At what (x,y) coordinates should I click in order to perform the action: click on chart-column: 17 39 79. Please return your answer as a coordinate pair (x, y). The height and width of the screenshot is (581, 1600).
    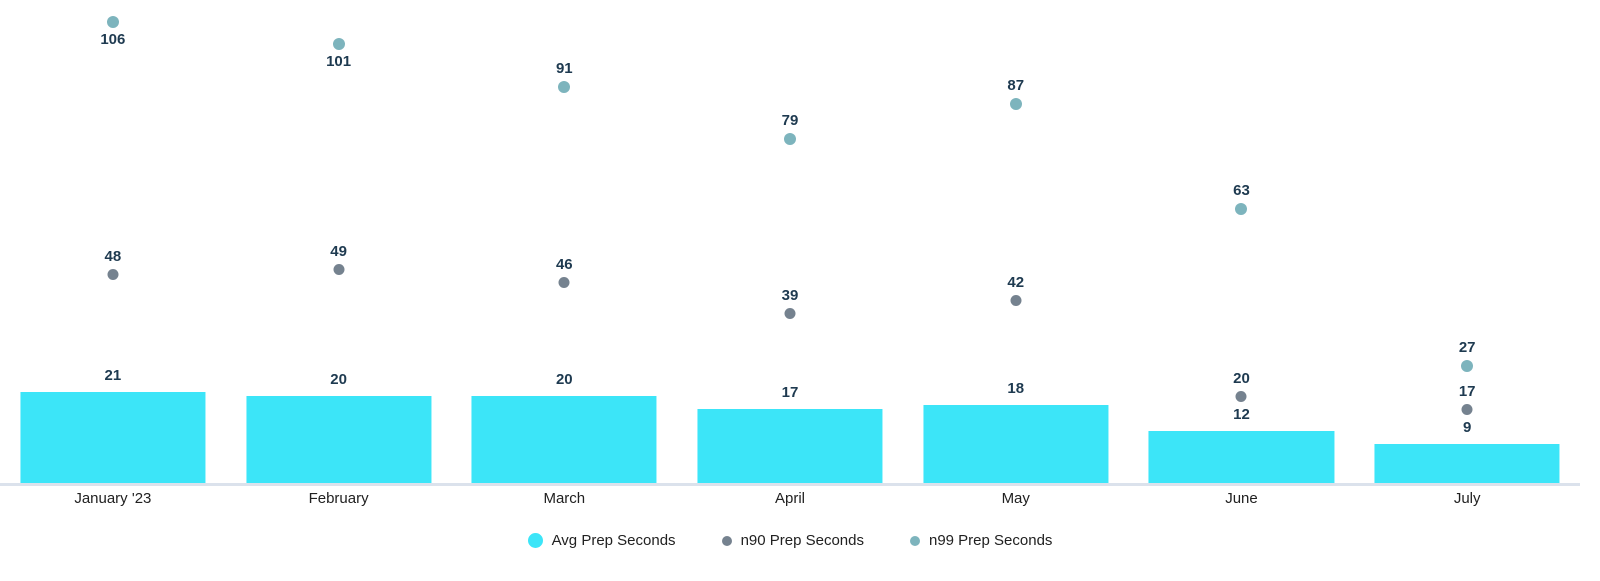
    Looking at the image, I should click on (790, 241).